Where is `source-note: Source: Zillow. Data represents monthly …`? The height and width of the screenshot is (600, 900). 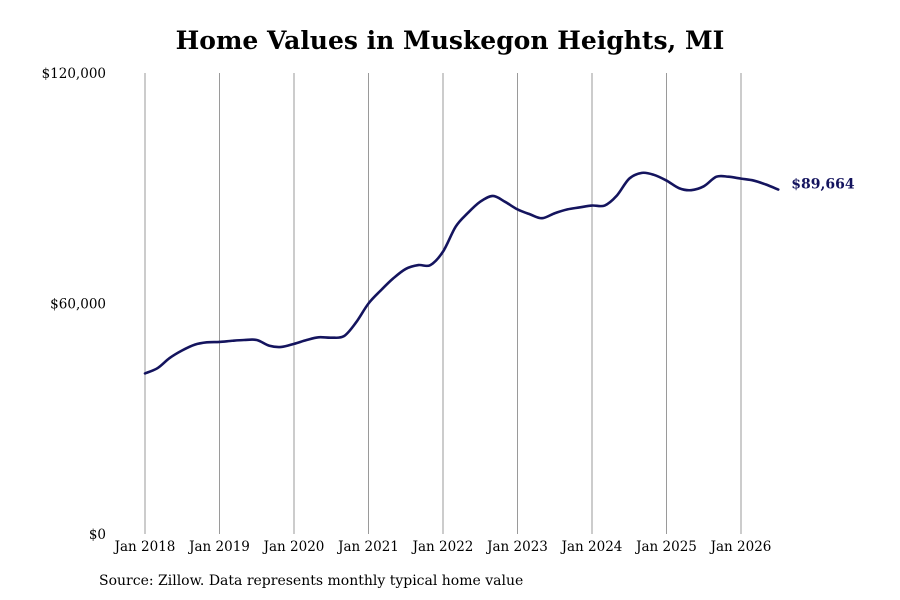
source-note: Source: Zillow. Data represents monthly … is located at coordinates (311, 581).